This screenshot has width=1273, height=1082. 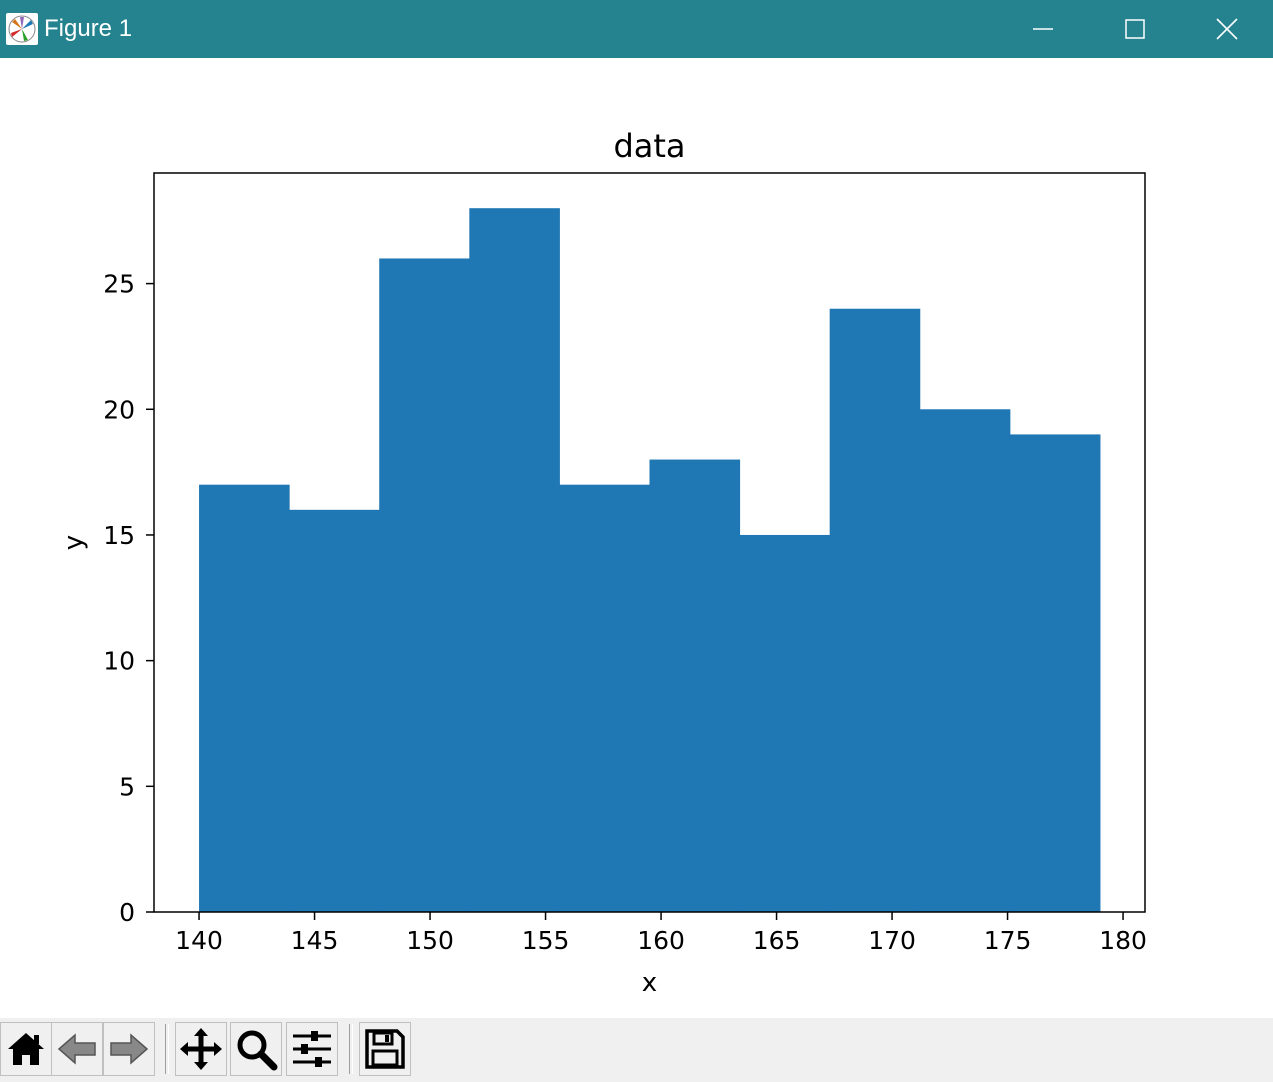 I want to click on y-tick-label: 5, so click(x=127, y=786).